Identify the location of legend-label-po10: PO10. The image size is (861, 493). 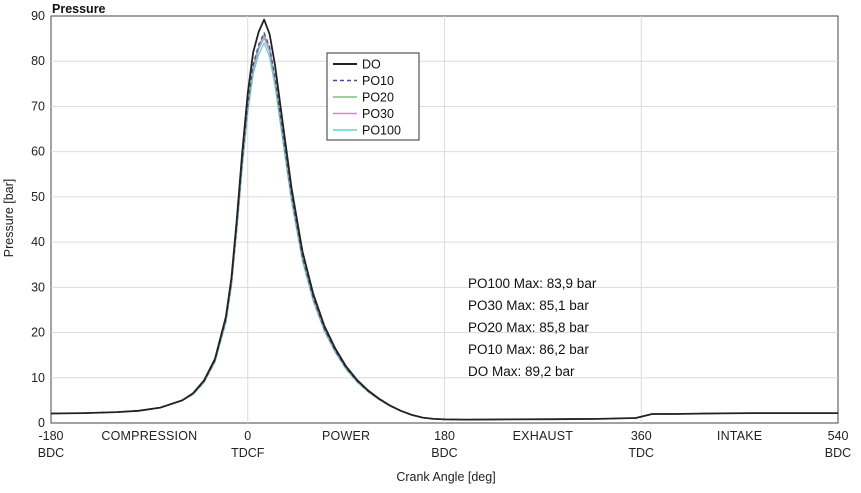
(378, 81).